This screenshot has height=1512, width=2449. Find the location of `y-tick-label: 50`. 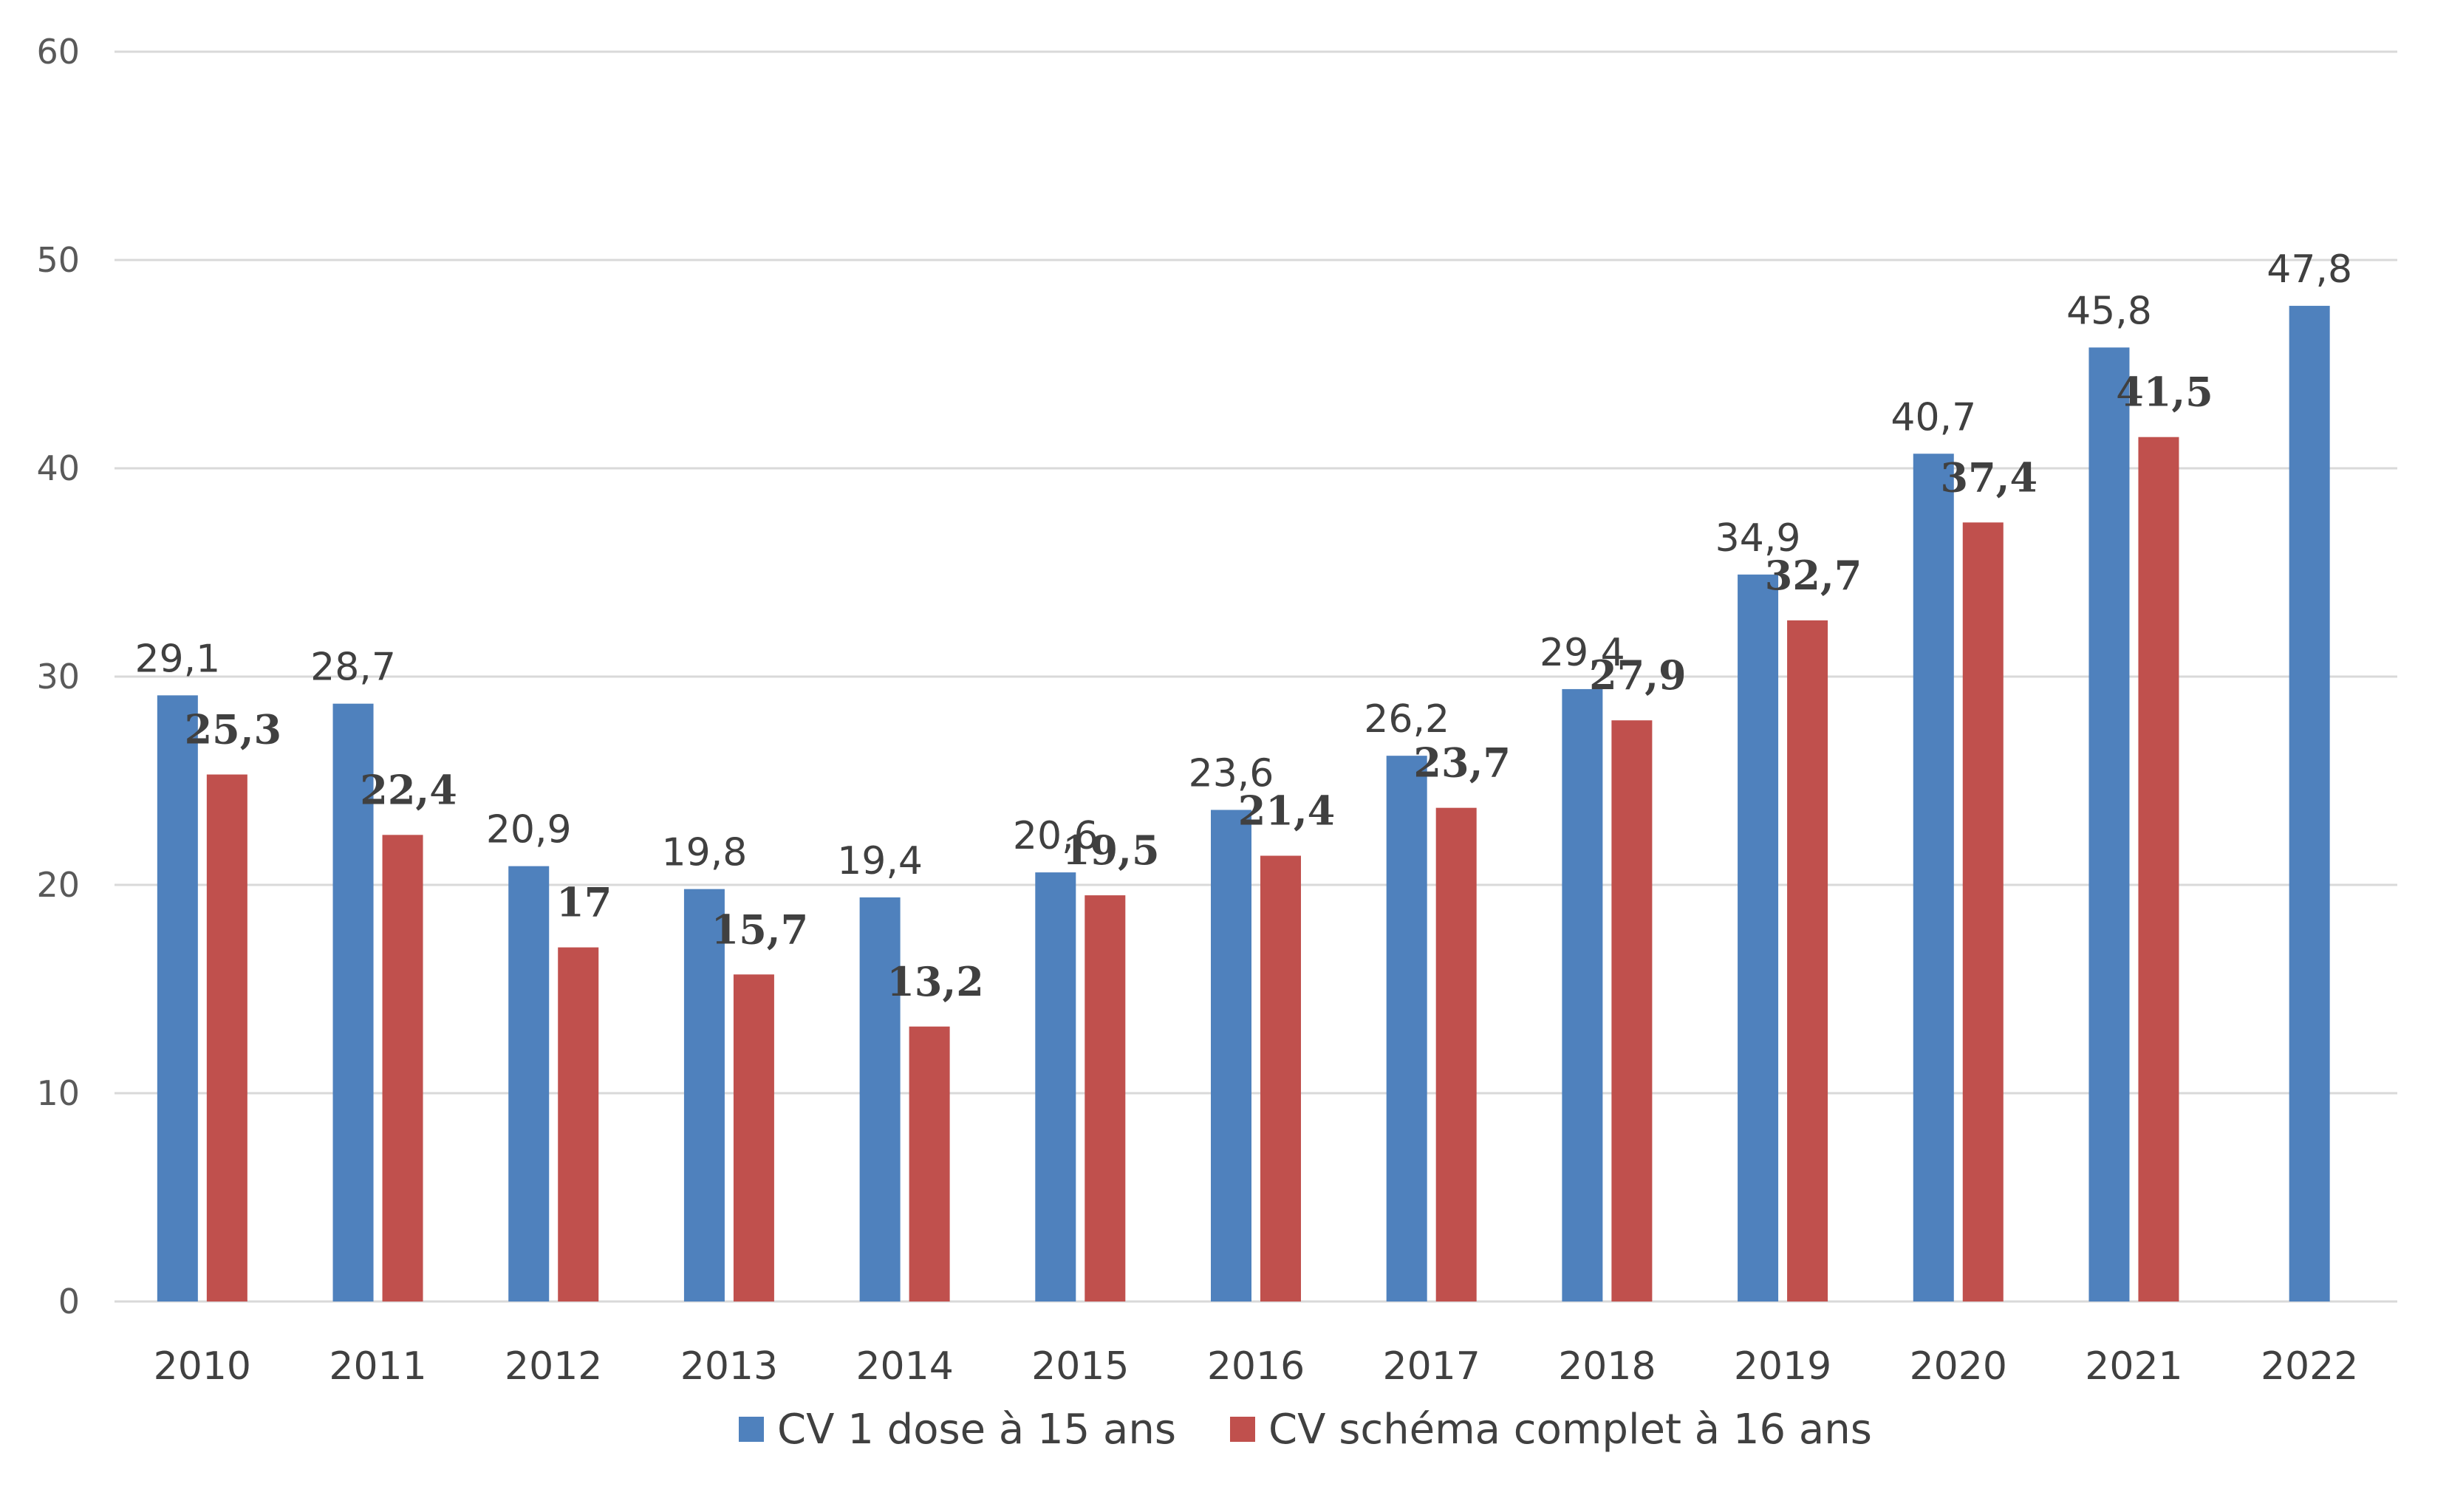

y-tick-label: 50 is located at coordinates (58, 260).